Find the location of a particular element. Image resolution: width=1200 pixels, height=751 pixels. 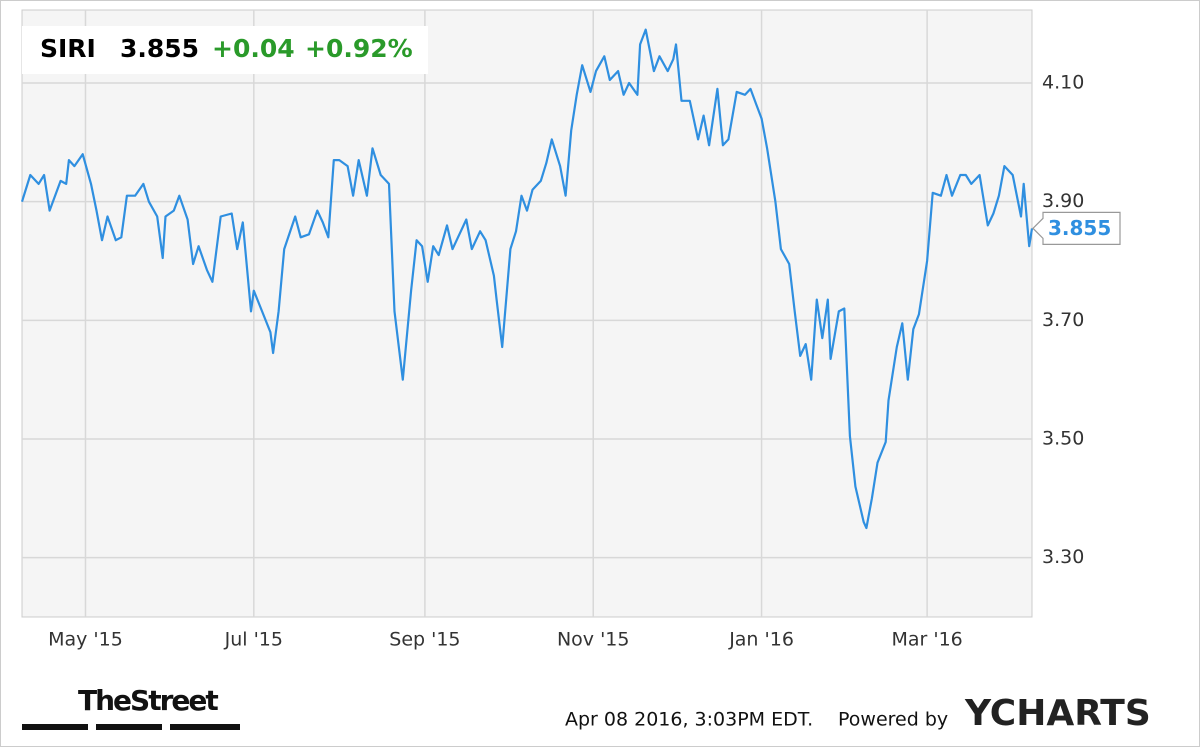

change: +0.04 is located at coordinates (253, 48).